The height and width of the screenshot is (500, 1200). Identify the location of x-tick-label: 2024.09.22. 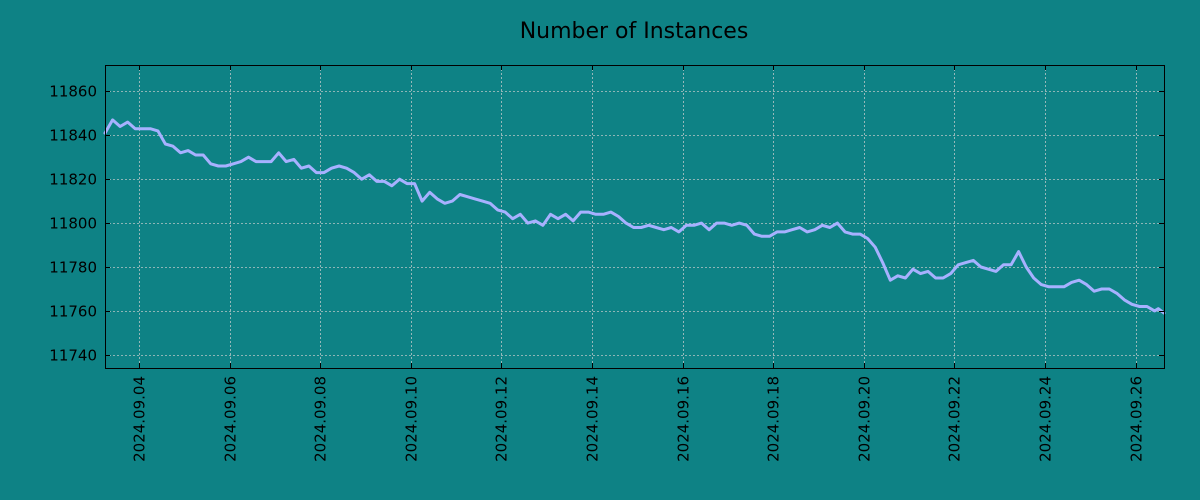
(955, 419).